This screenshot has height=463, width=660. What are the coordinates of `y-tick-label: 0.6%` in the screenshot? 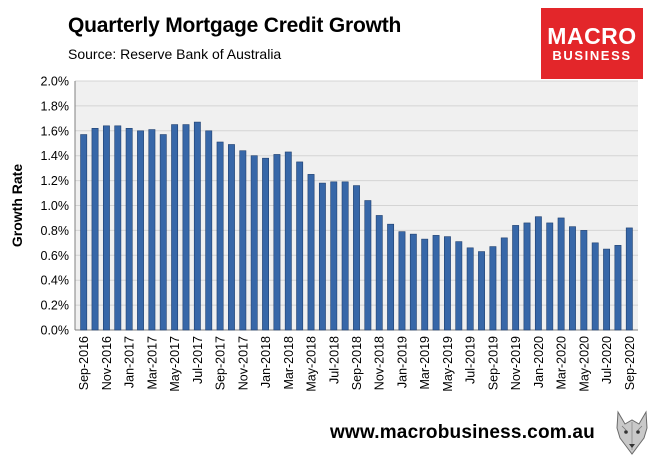 It's located at (55, 256).